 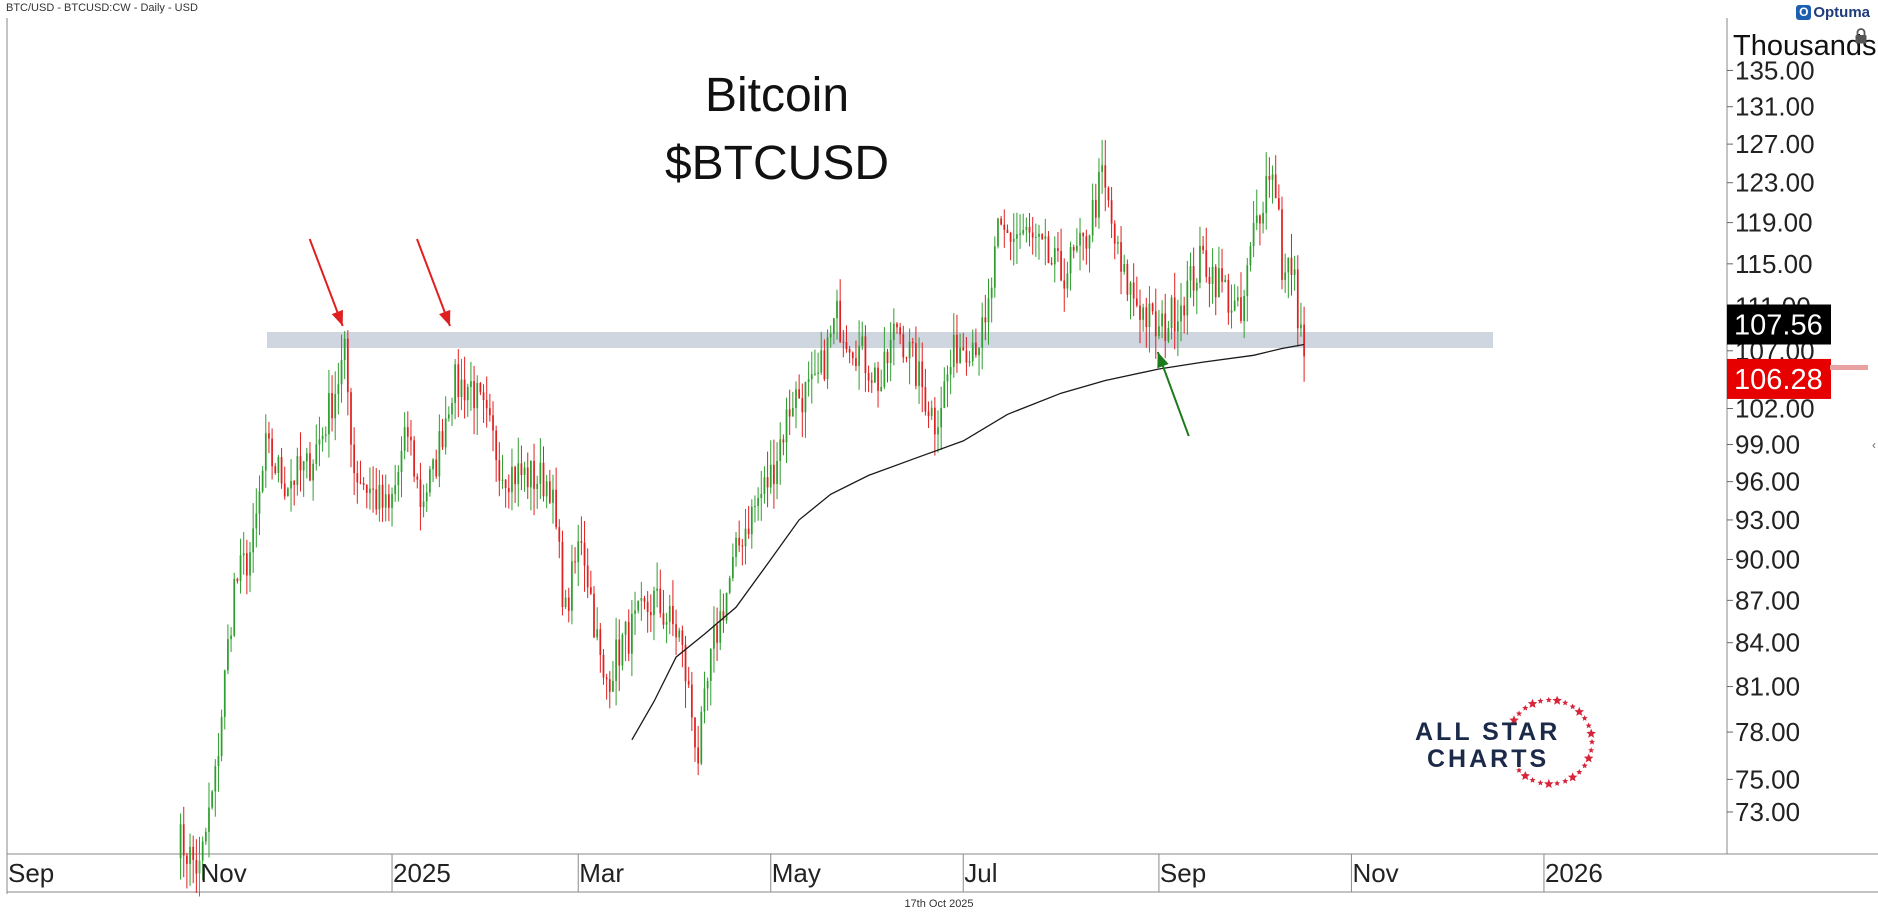 I want to click on optuma-logo: O Optuma, so click(x=1833, y=12).